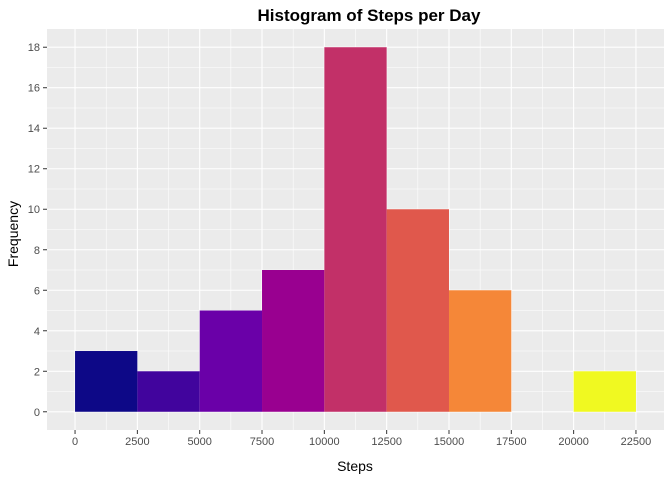 The width and height of the screenshot is (672, 480). What do you see at coordinates (34, 89) in the screenshot?
I see `y-tick-label: 16` at bounding box center [34, 89].